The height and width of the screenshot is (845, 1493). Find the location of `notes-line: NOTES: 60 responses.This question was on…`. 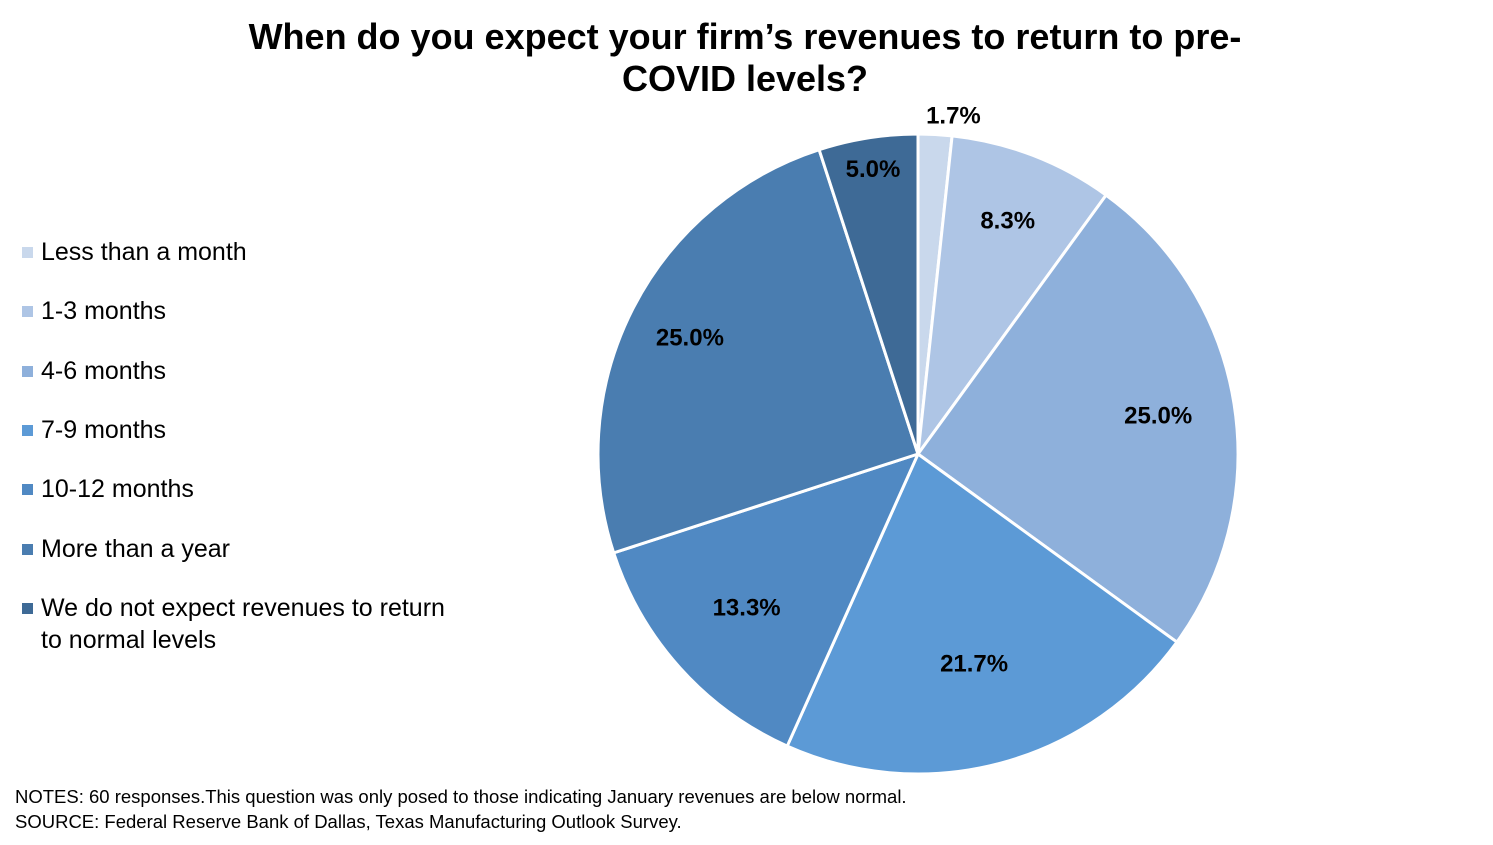

notes-line: NOTES: 60 responses.This question was on… is located at coordinates (461, 796).